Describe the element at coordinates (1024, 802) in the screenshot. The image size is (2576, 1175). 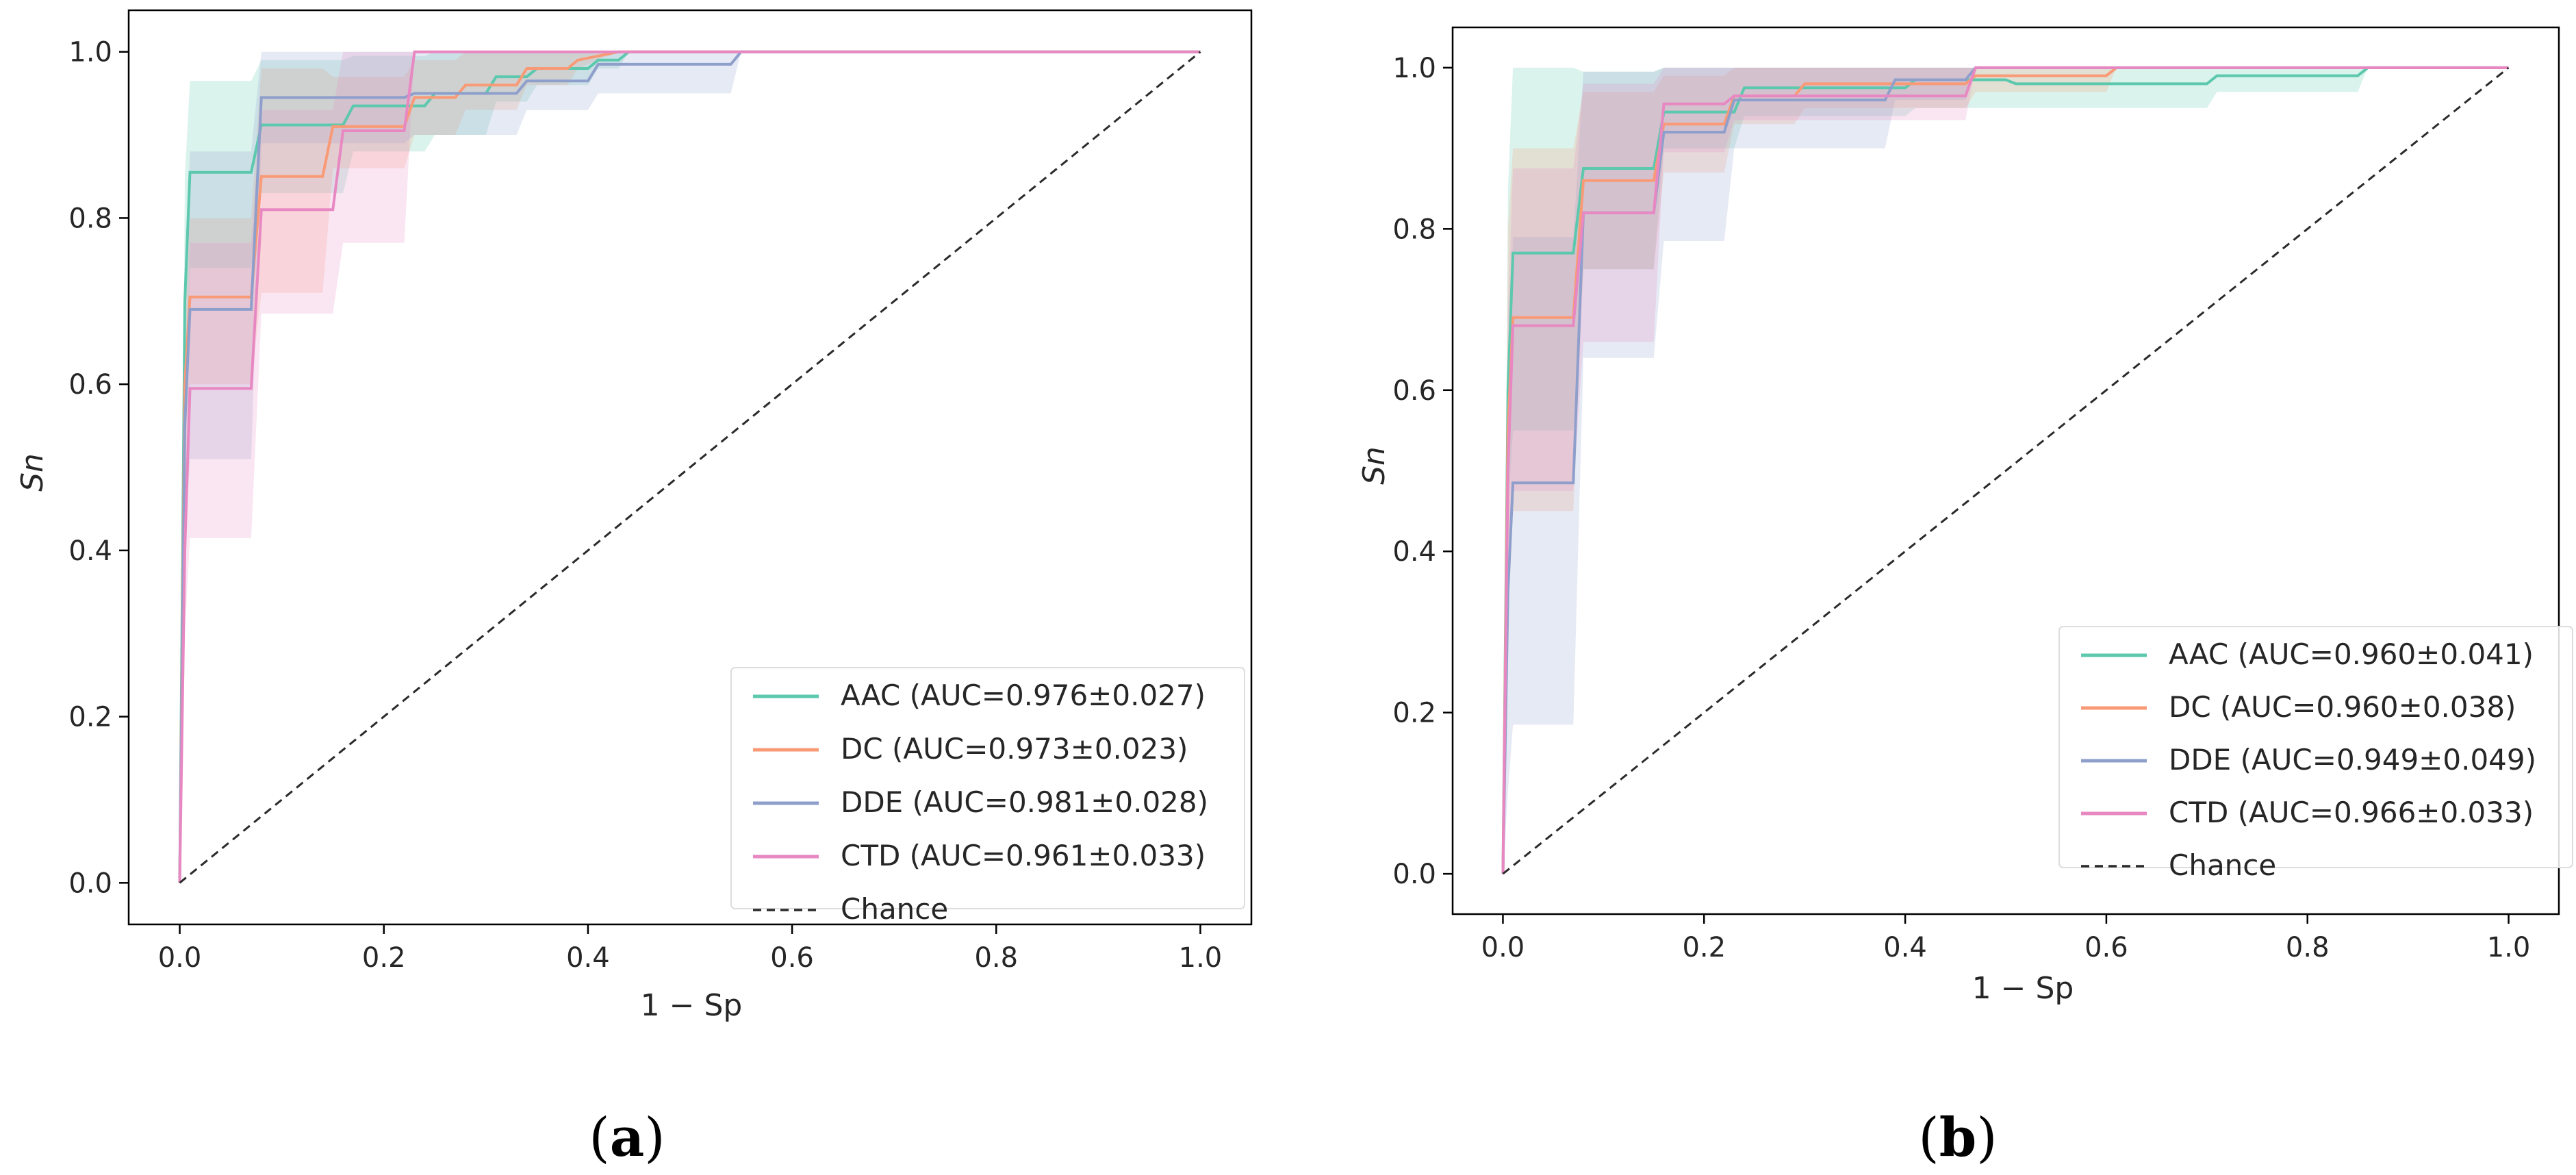
I see `legend-label-dde: DDE (AUC=0.981±0.028)` at that location.